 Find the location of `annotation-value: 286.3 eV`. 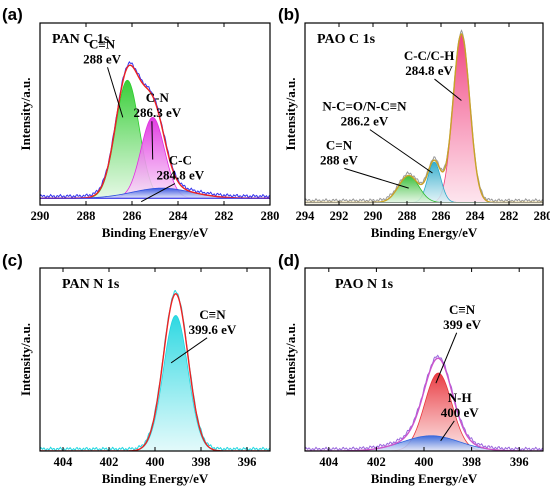

annotation-value: 286.3 eV is located at coordinates (157, 112).